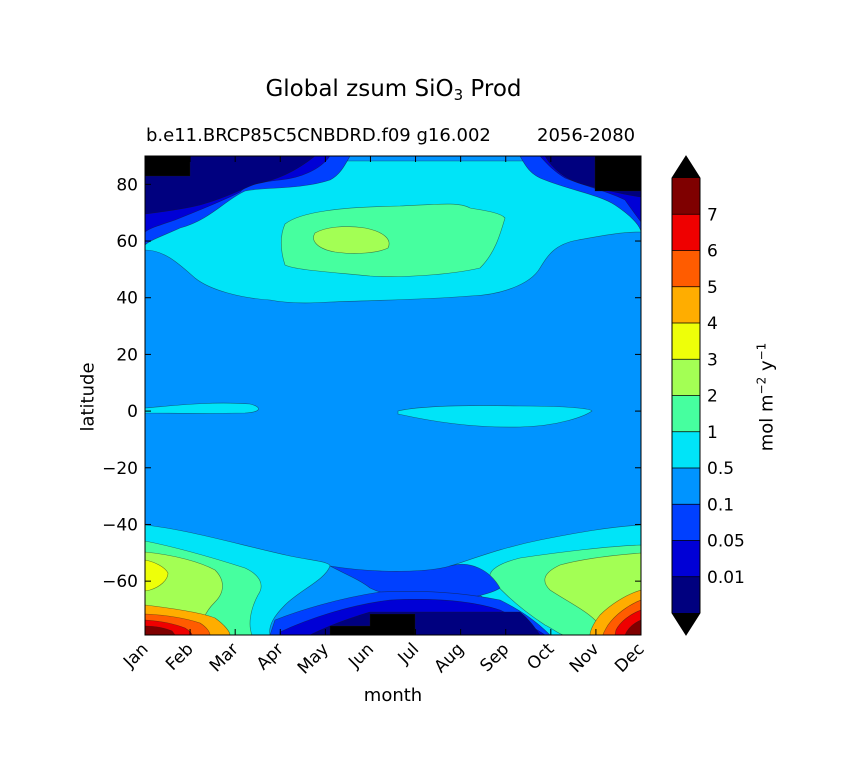 The height and width of the screenshot is (783, 859). Describe the element at coordinates (720, 505) in the screenshot. I see `colorbar-tick-label: 0.1` at that location.